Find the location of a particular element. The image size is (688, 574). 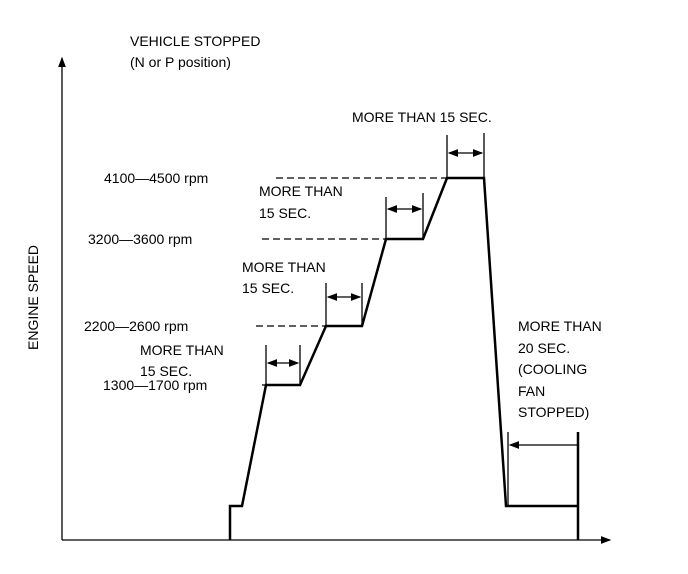

cooldown-label: MORE THAN 20 SEC. (COOLING FAN STOPPED) is located at coordinates (562, 369).